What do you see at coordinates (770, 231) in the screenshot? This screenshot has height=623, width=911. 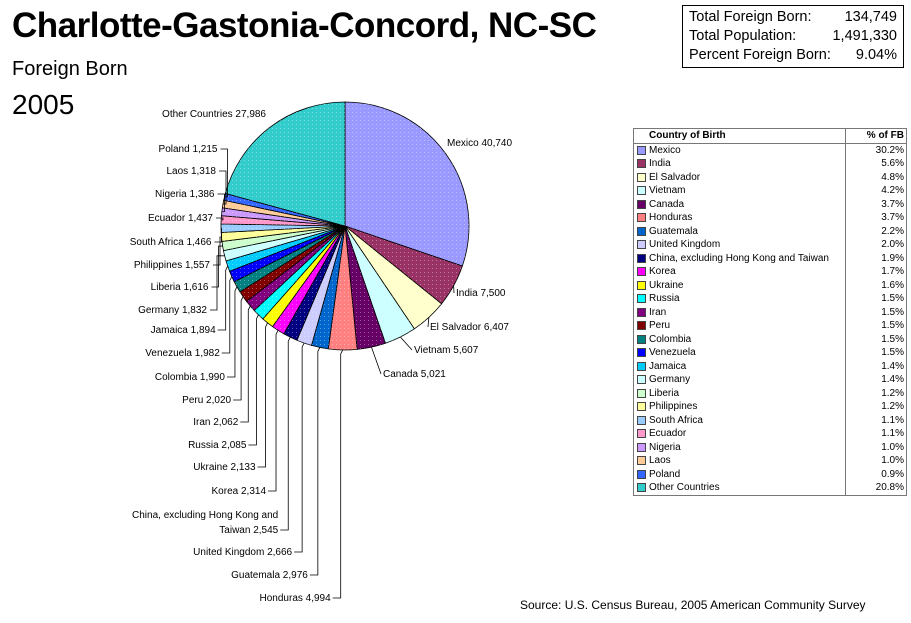 I see `legend-row: Guatemala 2.2%` at bounding box center [770, 231].